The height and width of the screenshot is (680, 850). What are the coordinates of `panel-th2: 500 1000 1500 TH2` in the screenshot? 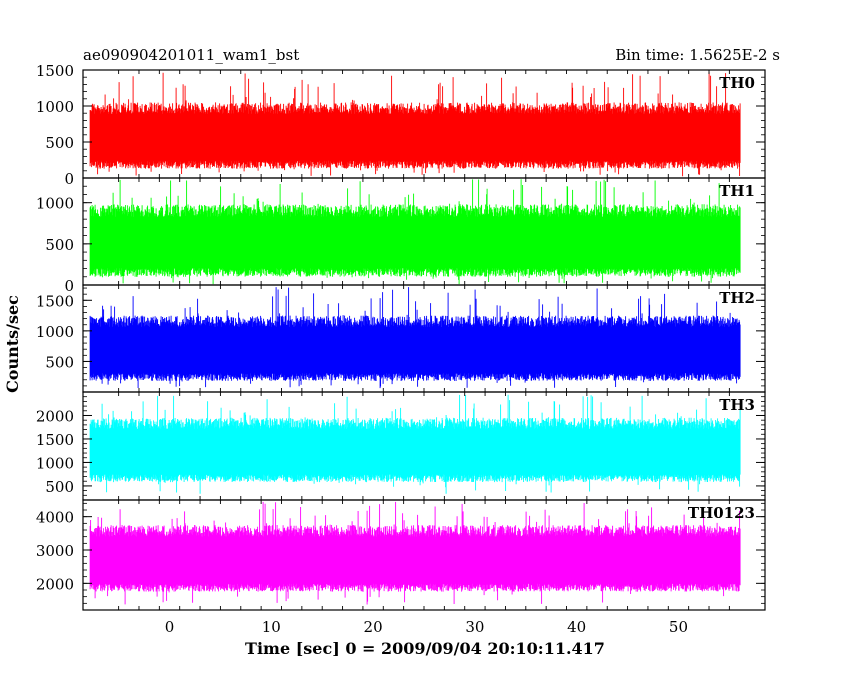 It's located at (401, 338).